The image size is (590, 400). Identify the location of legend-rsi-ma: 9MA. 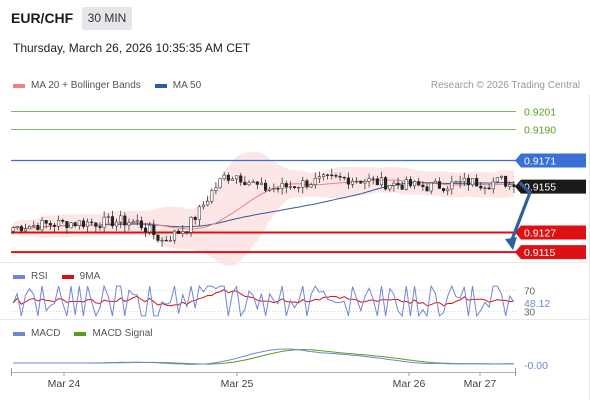
(90, 276).